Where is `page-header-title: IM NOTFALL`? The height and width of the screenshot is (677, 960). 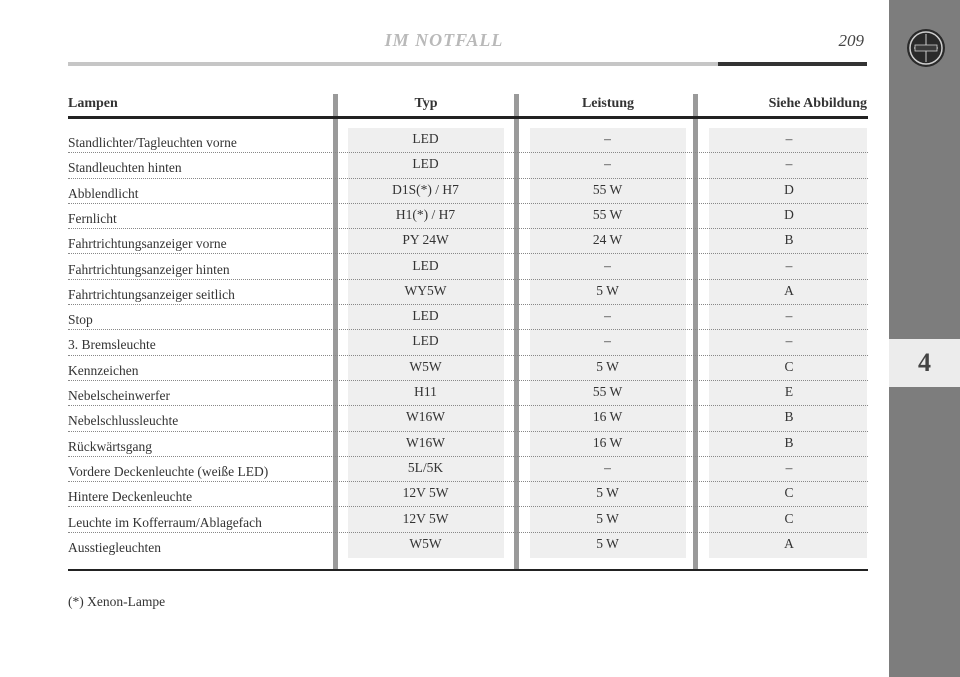 page-header-title: IM NOTFALL is located at coordinates (444, 40).